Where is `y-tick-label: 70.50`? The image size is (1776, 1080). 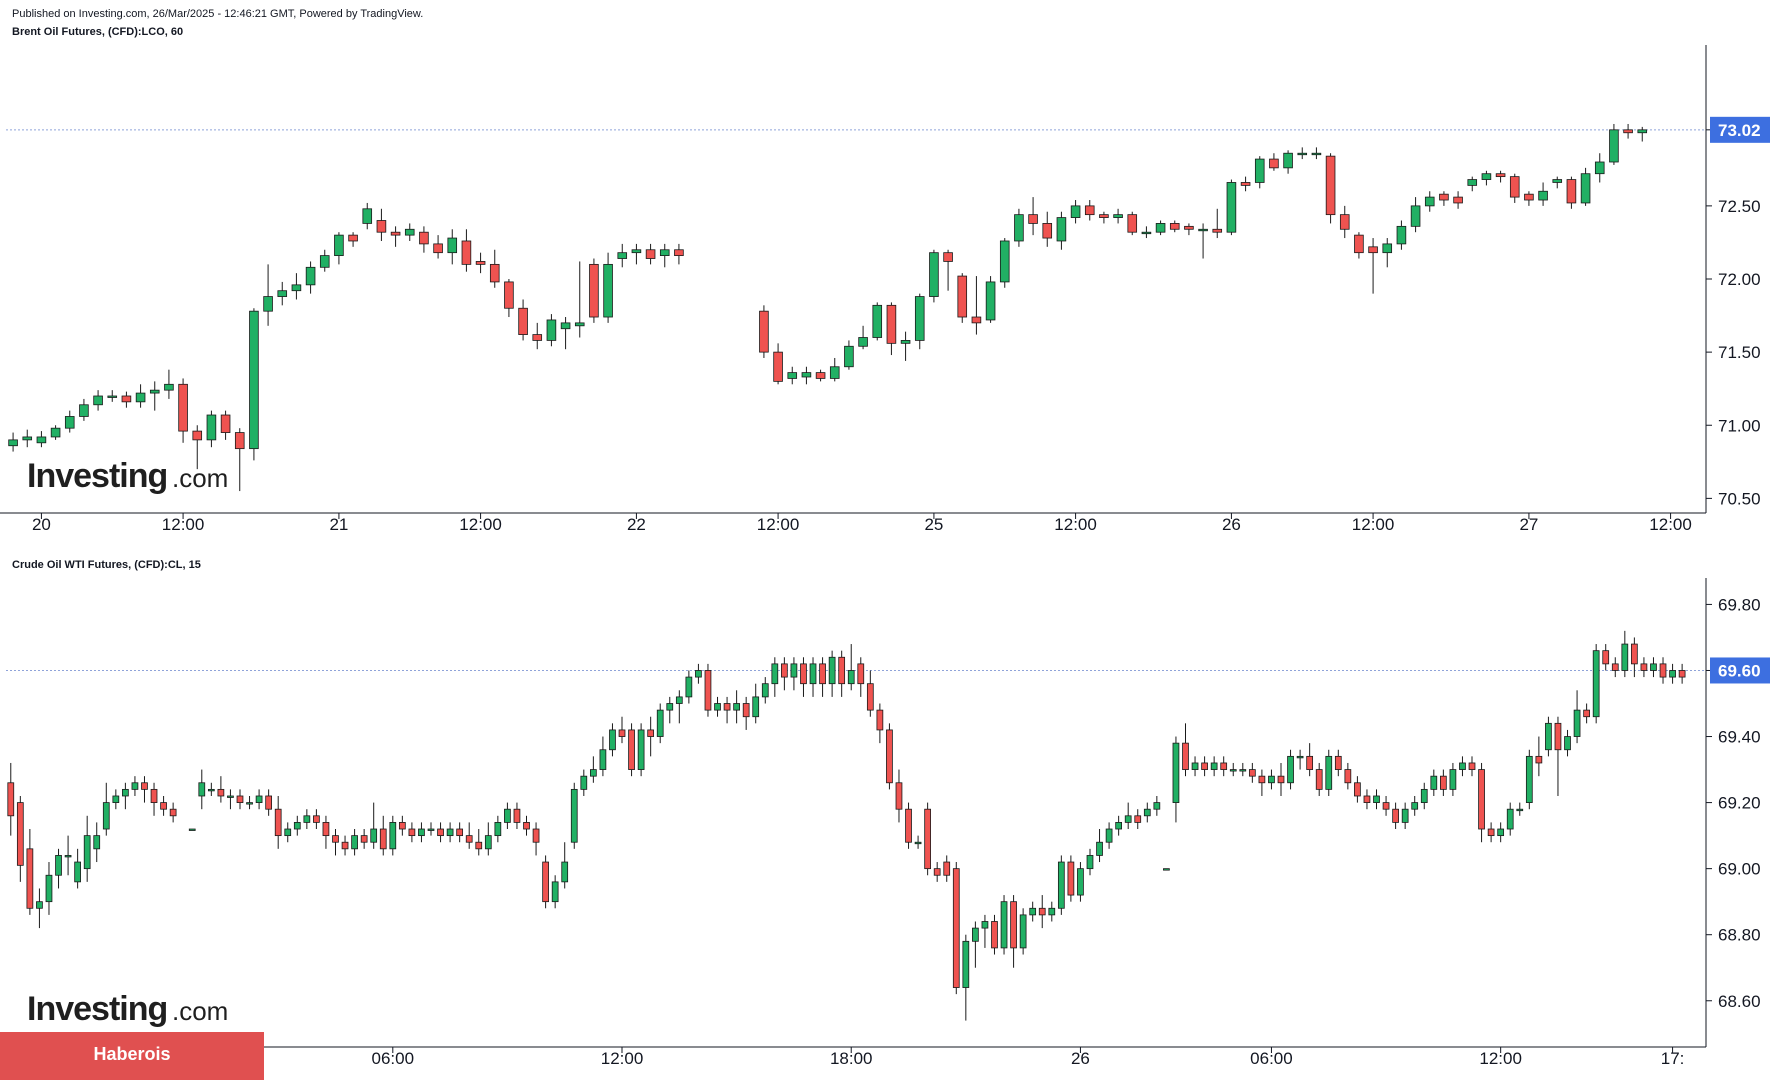
y-tick-label: 70.50 is located at coordinates (1739, 498).